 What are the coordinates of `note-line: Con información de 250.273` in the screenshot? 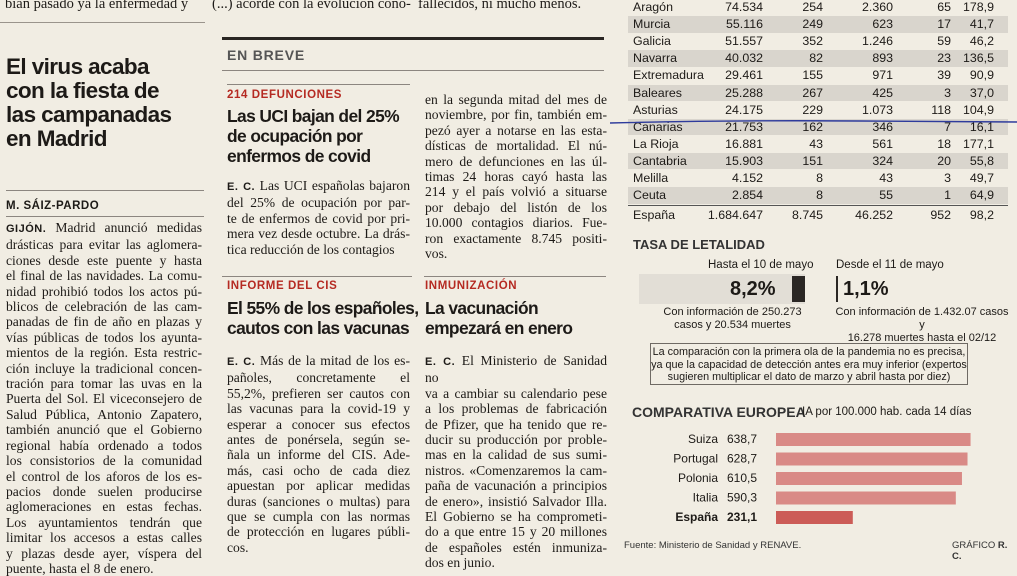 It's located at (732, 312).